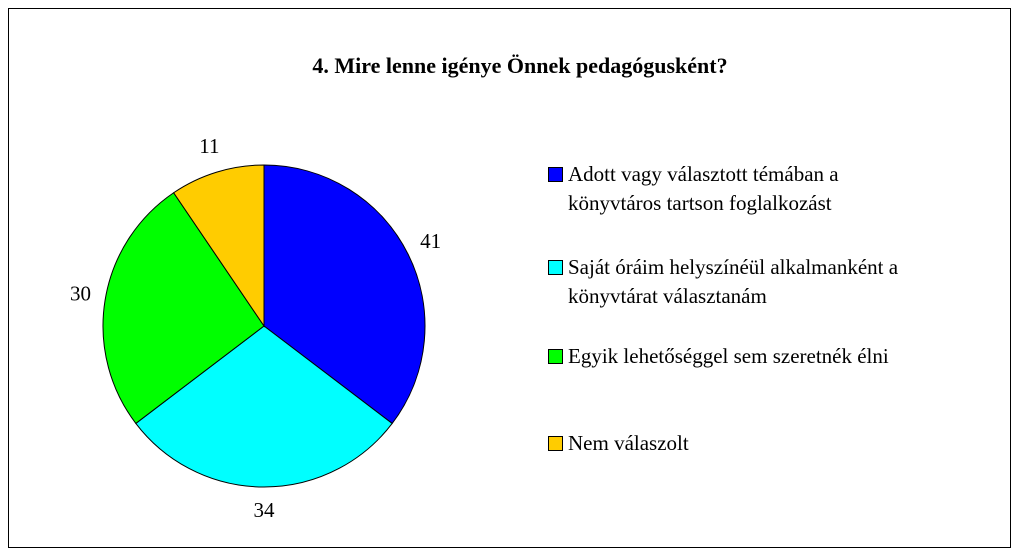  Describe the element at coordinates (80, 294) in the screenshot. I see `data-label: 30` at that location.